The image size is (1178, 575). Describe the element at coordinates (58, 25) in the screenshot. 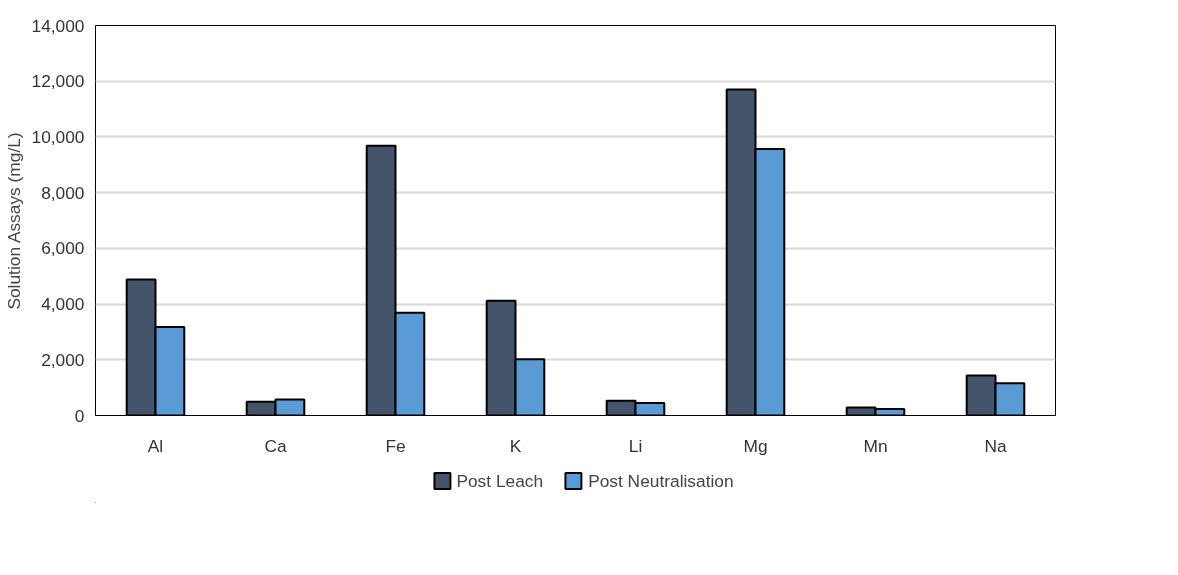

I see `y-tick-label: 14,000` at that location.